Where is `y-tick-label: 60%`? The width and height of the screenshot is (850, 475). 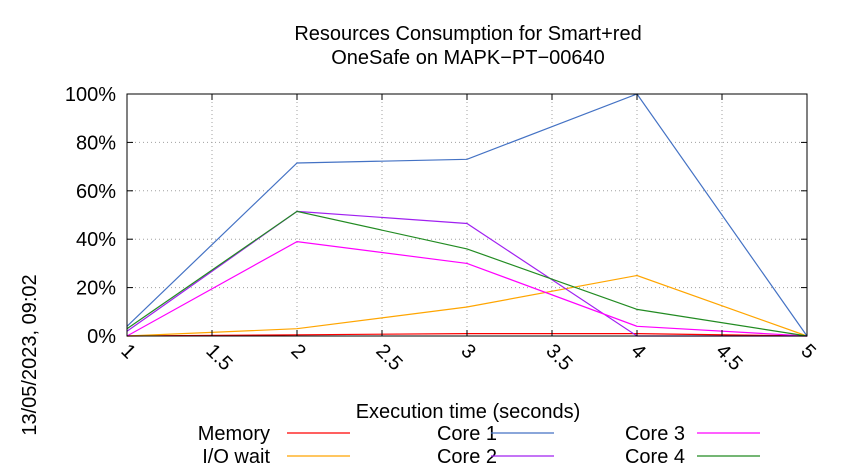 y-tick-label: 60% is located at coordinates (96, 192).